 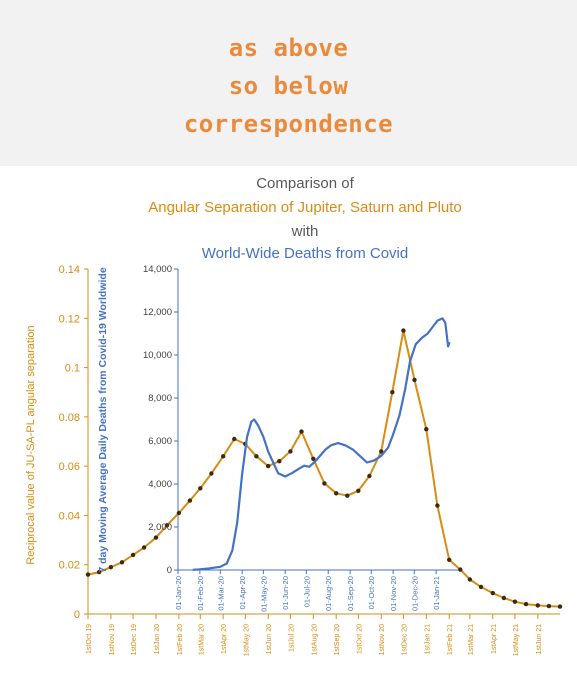 What do you see at coordinates (69, 418) in the screenshot?
I see `primary-y-tick-label: 0.08` at bounding box center [69, 418].